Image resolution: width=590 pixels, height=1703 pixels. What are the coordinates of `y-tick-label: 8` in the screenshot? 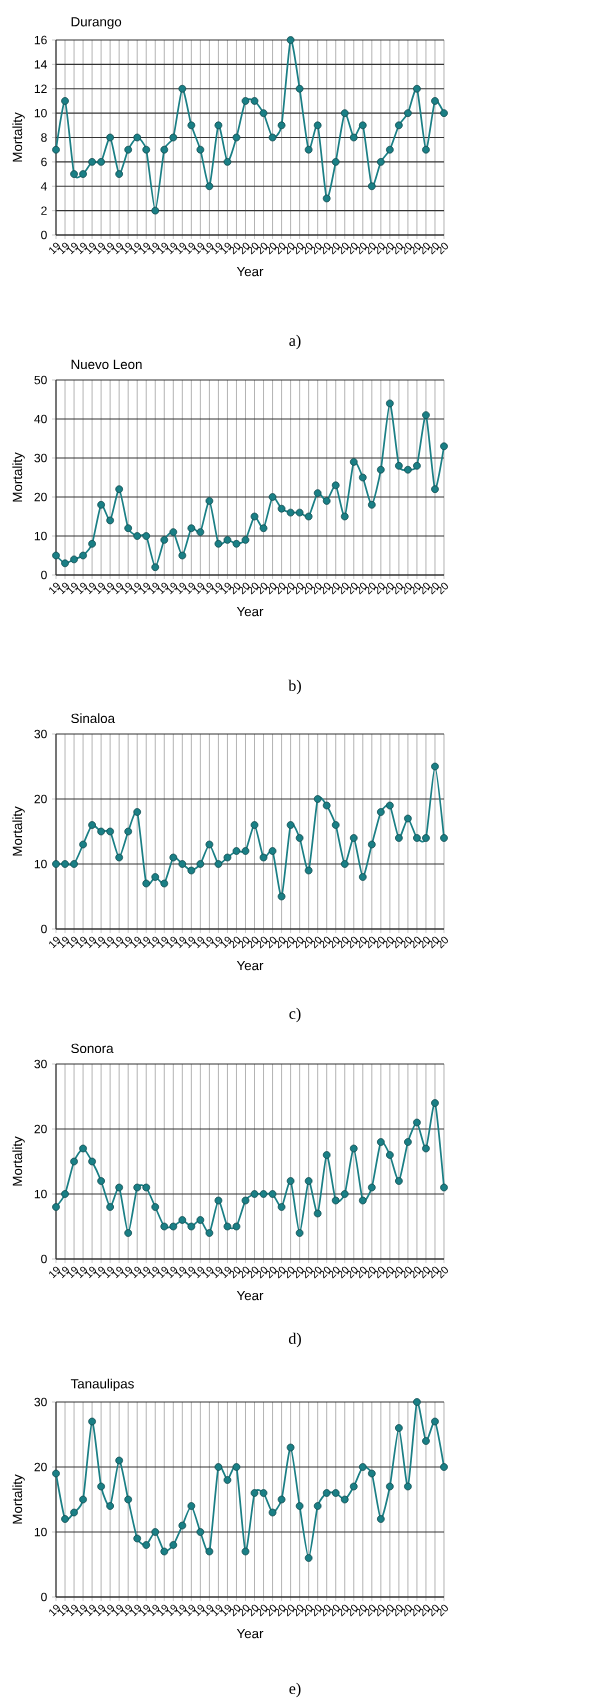 It's located at (44, 137).